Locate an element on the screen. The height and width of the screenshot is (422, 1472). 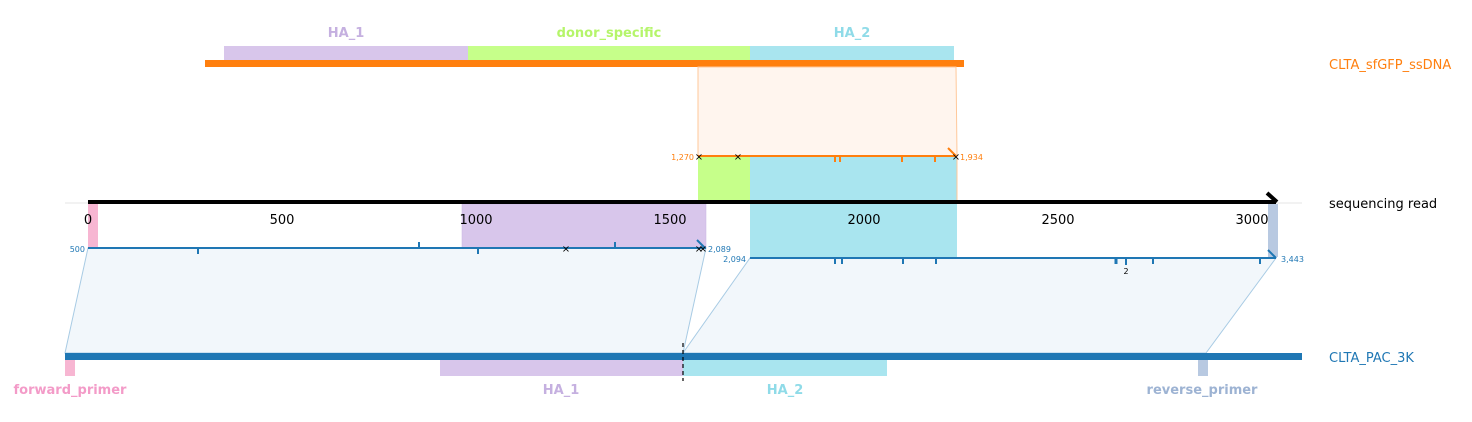
bottom-reference-bar is located at coordinates (683, 356).